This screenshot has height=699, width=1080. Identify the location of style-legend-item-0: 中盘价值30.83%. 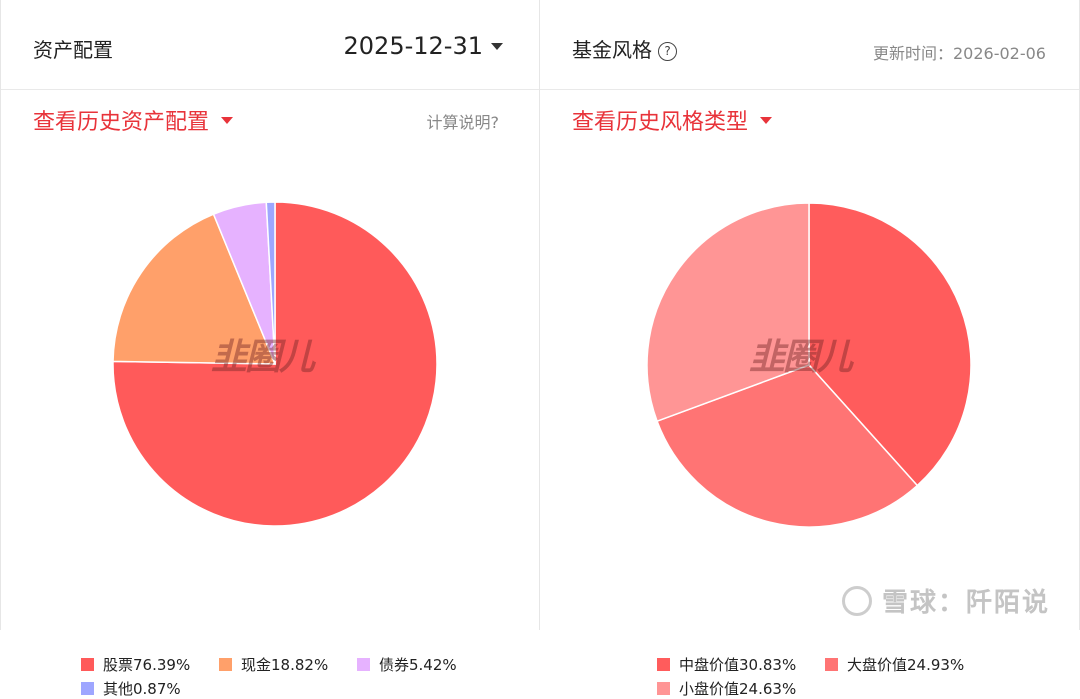
(726, 664).